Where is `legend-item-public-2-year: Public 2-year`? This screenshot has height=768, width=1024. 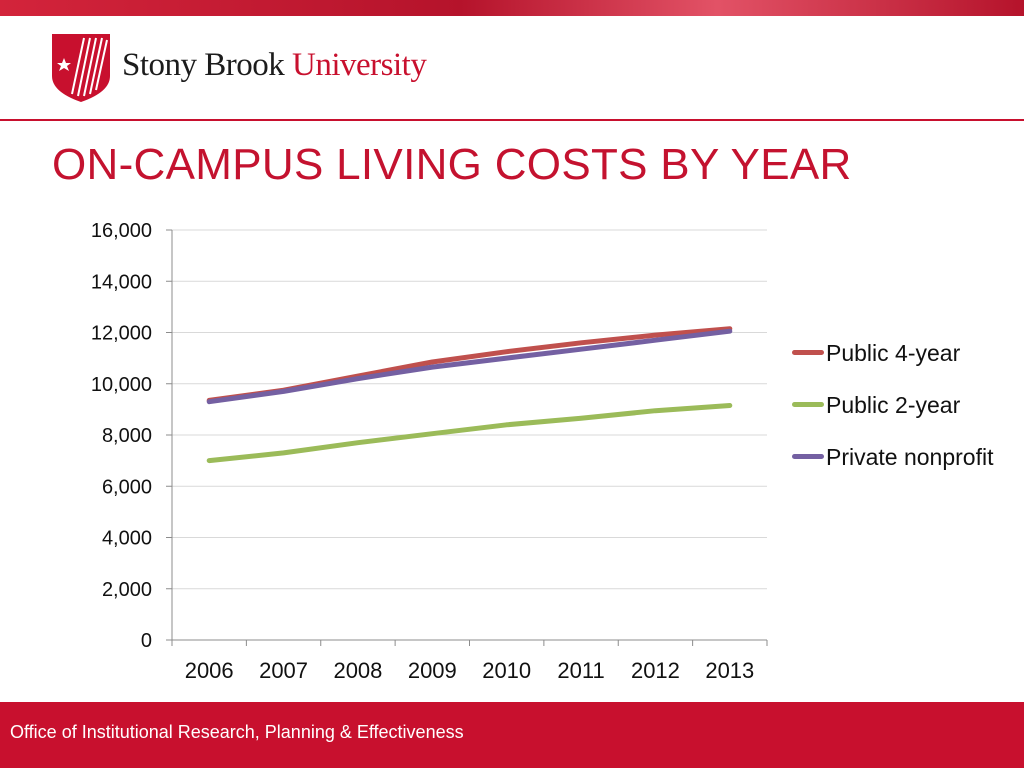 legend-item-public-2-year: Public 2-year is located at coordinates (902, 405).